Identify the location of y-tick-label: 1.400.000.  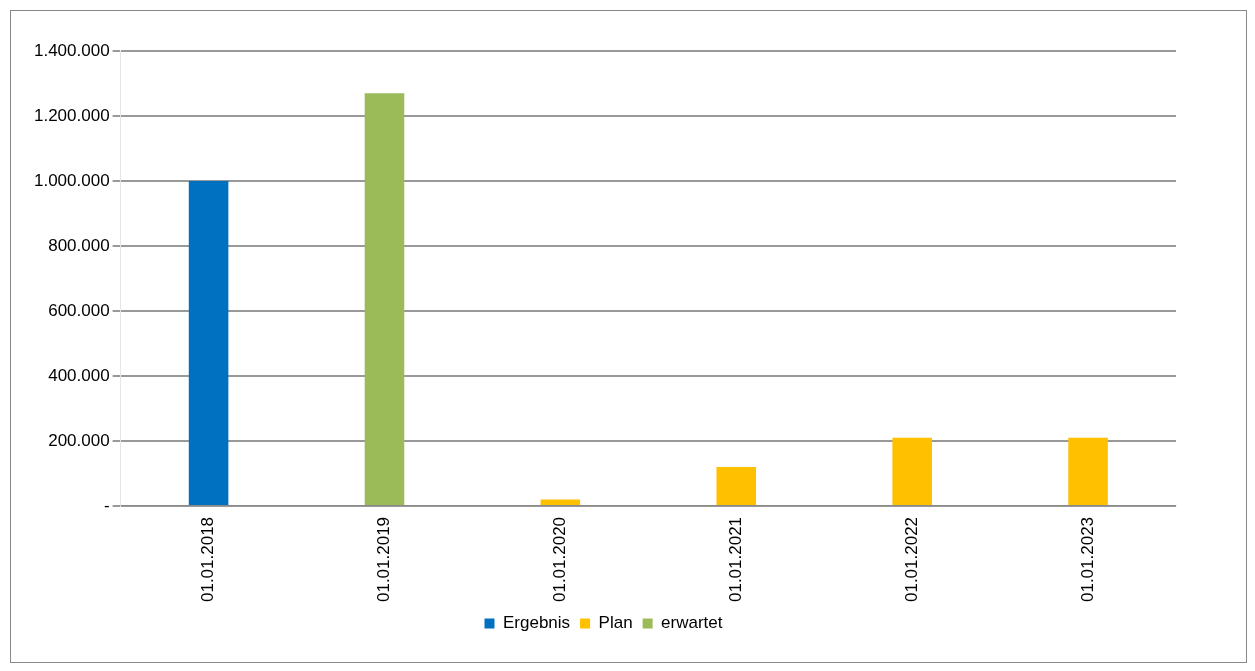
(71, 50).